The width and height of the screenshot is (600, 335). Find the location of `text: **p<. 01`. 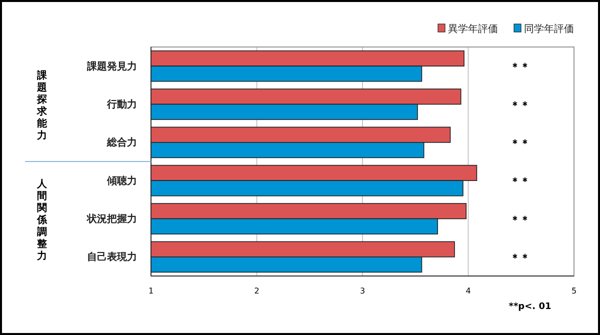

text: **p<. 01 is located at coordinates (530, 307).